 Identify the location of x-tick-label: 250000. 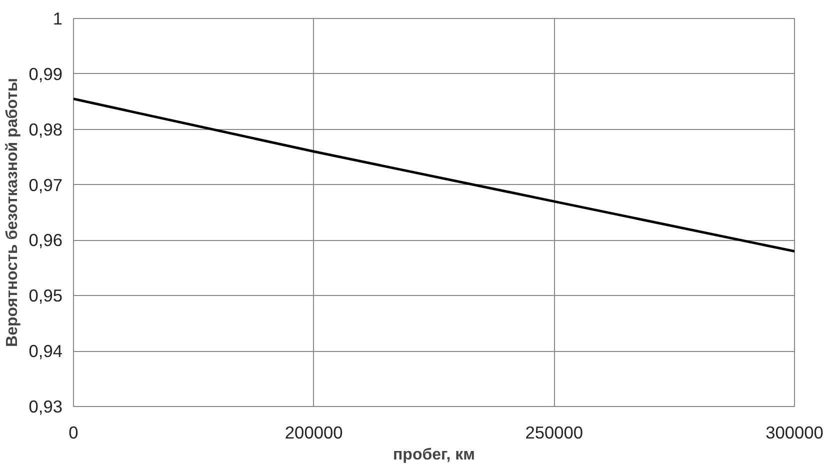
(554, 432).